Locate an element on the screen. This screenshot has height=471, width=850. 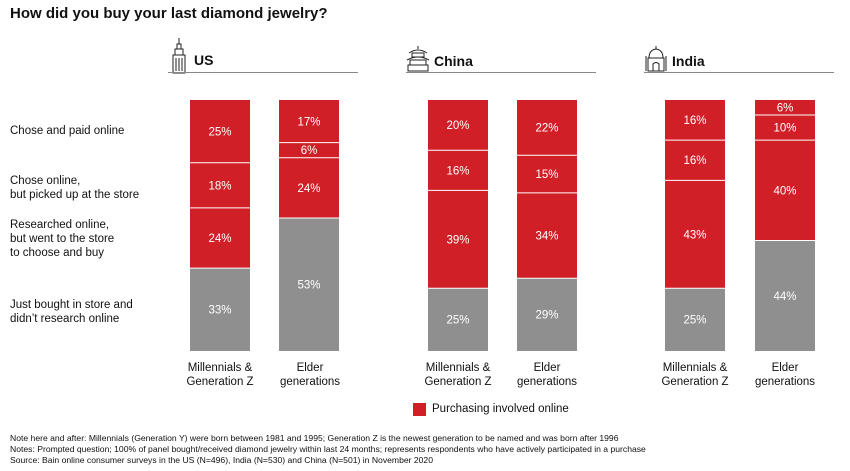
bar-segment-us-elder-researched-online is located at coordinates (309, 187).